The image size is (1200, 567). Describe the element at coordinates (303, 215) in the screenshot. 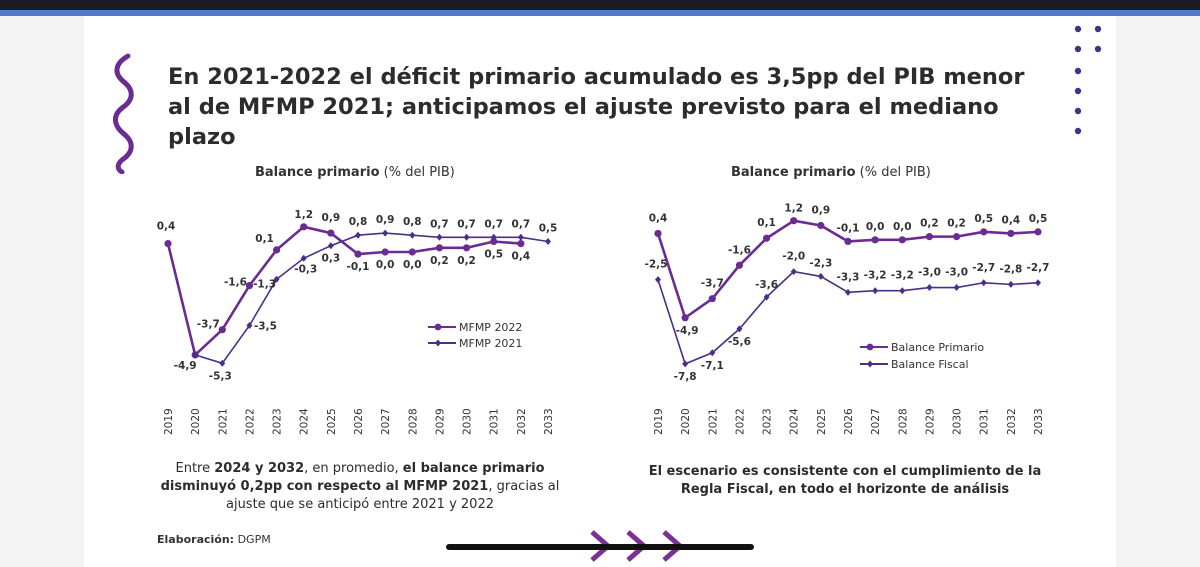

I see `data-label: 1,2` at that location.